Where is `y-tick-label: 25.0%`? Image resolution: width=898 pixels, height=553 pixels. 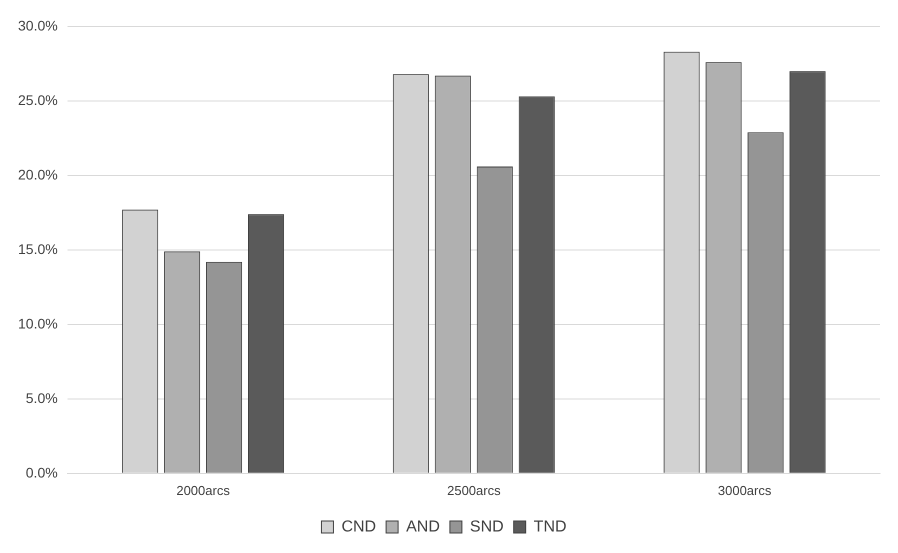
y-tick-label: 25.0% is located at coordinates (38, 100).